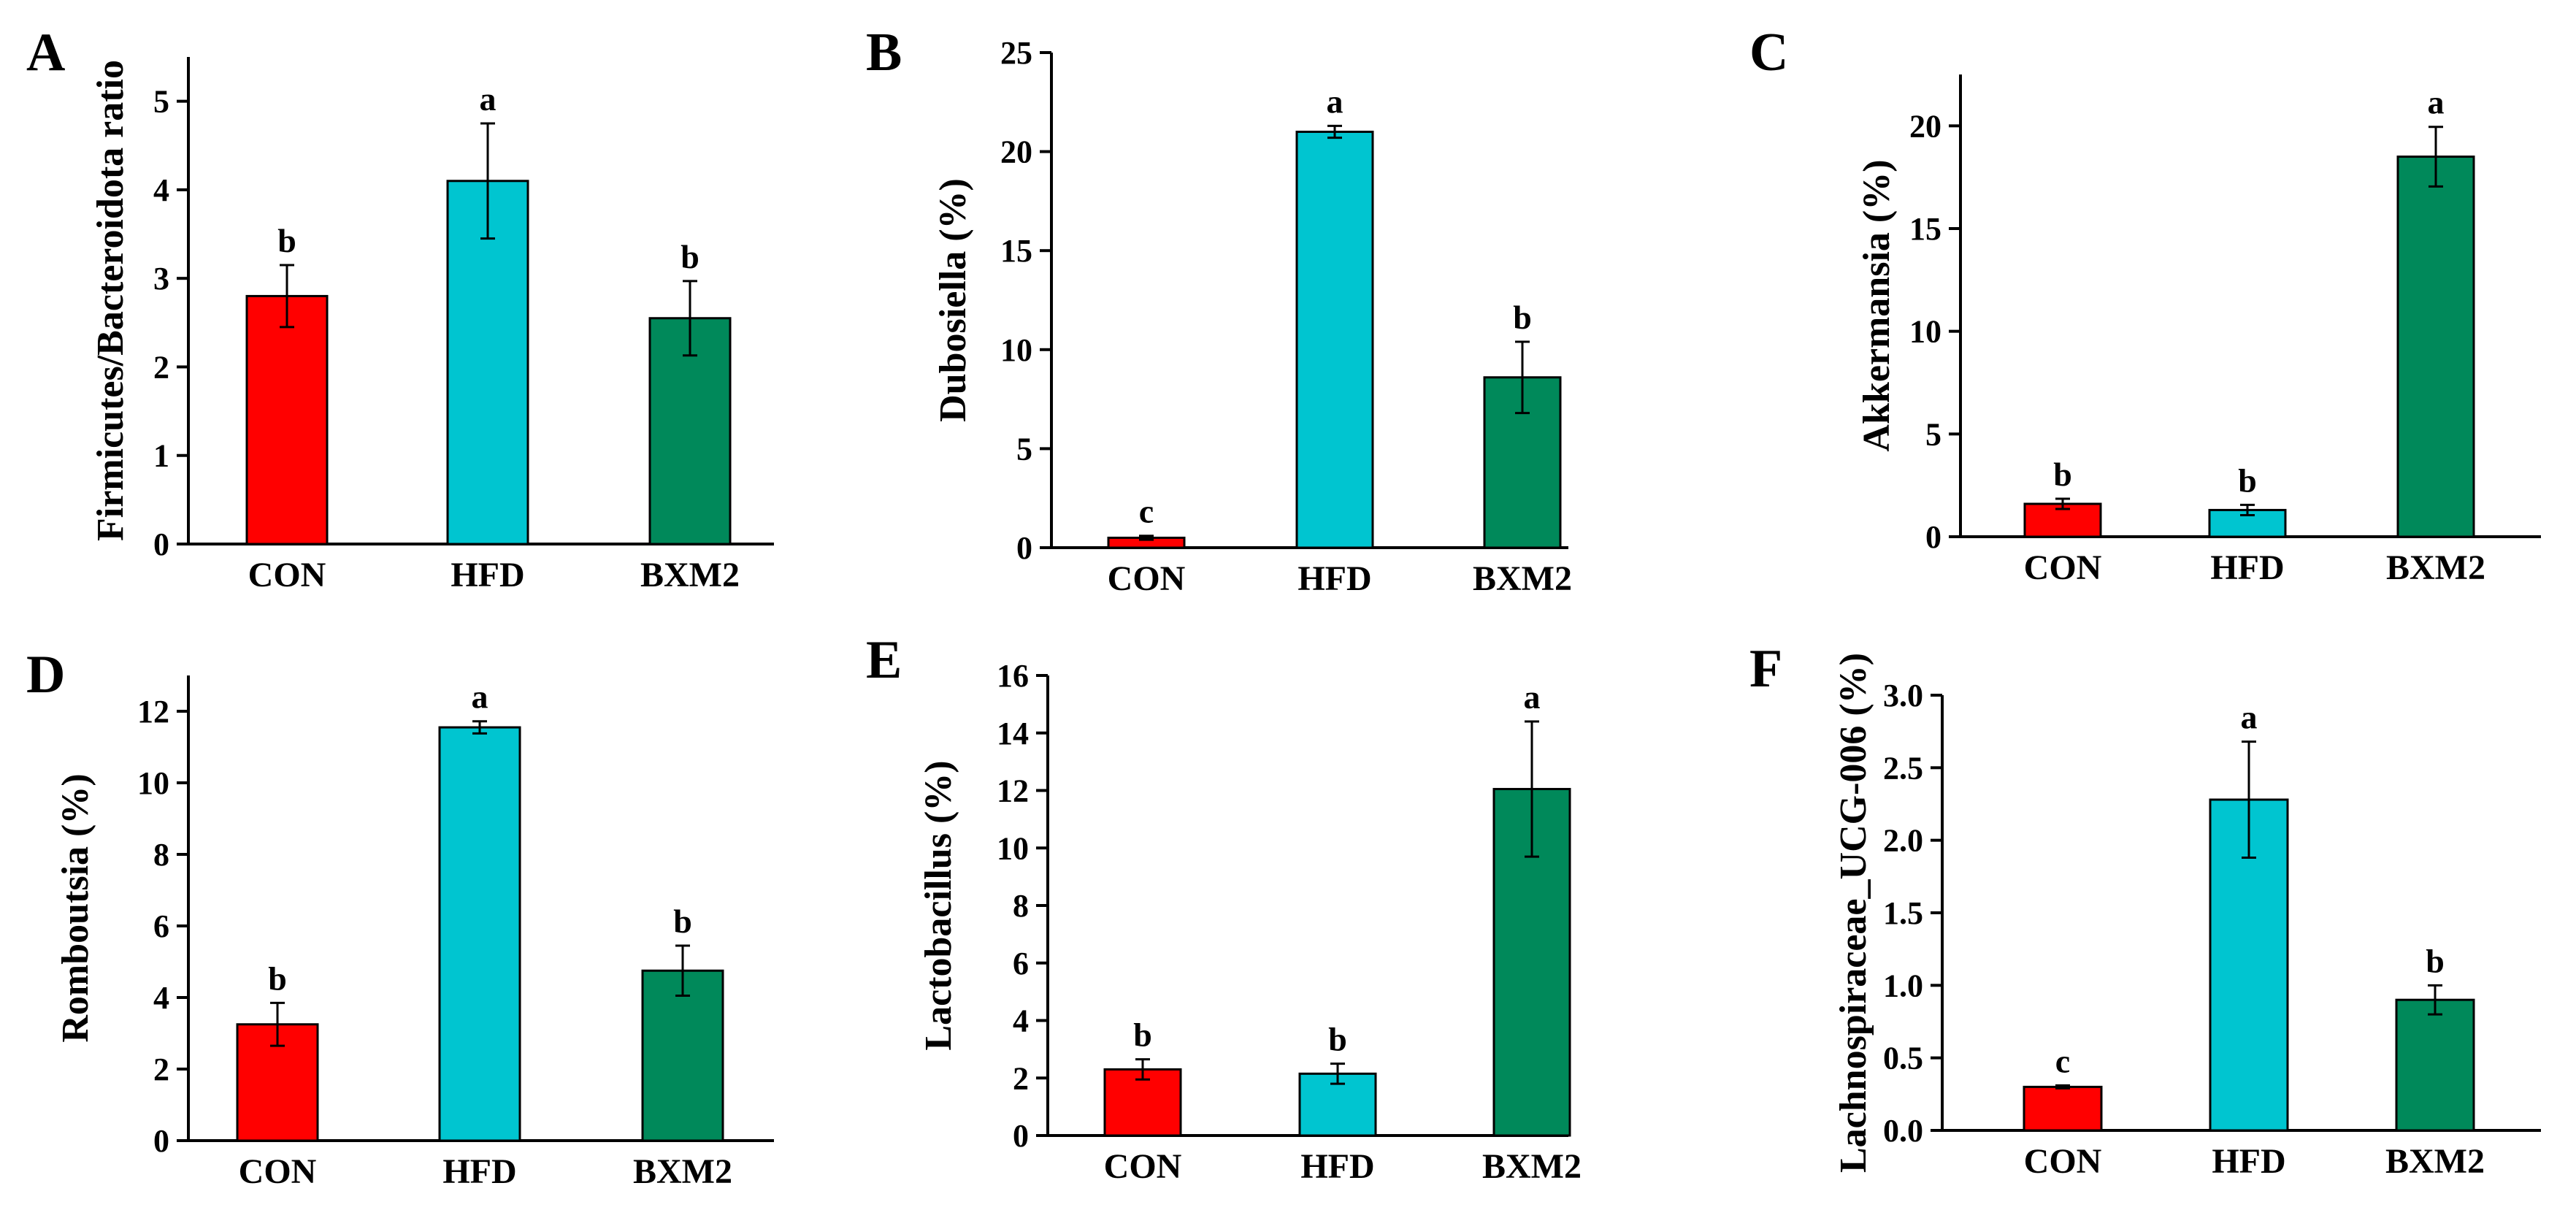 The height and width of the screenshot is (1210, 2576). I want to click on y-tick-label: 2.0, so click(1903, 841).